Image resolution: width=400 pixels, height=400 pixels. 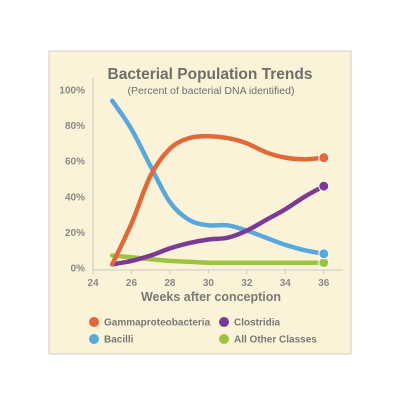 I want to click on series-end-point-bacilli, so click(x=324, y=254).